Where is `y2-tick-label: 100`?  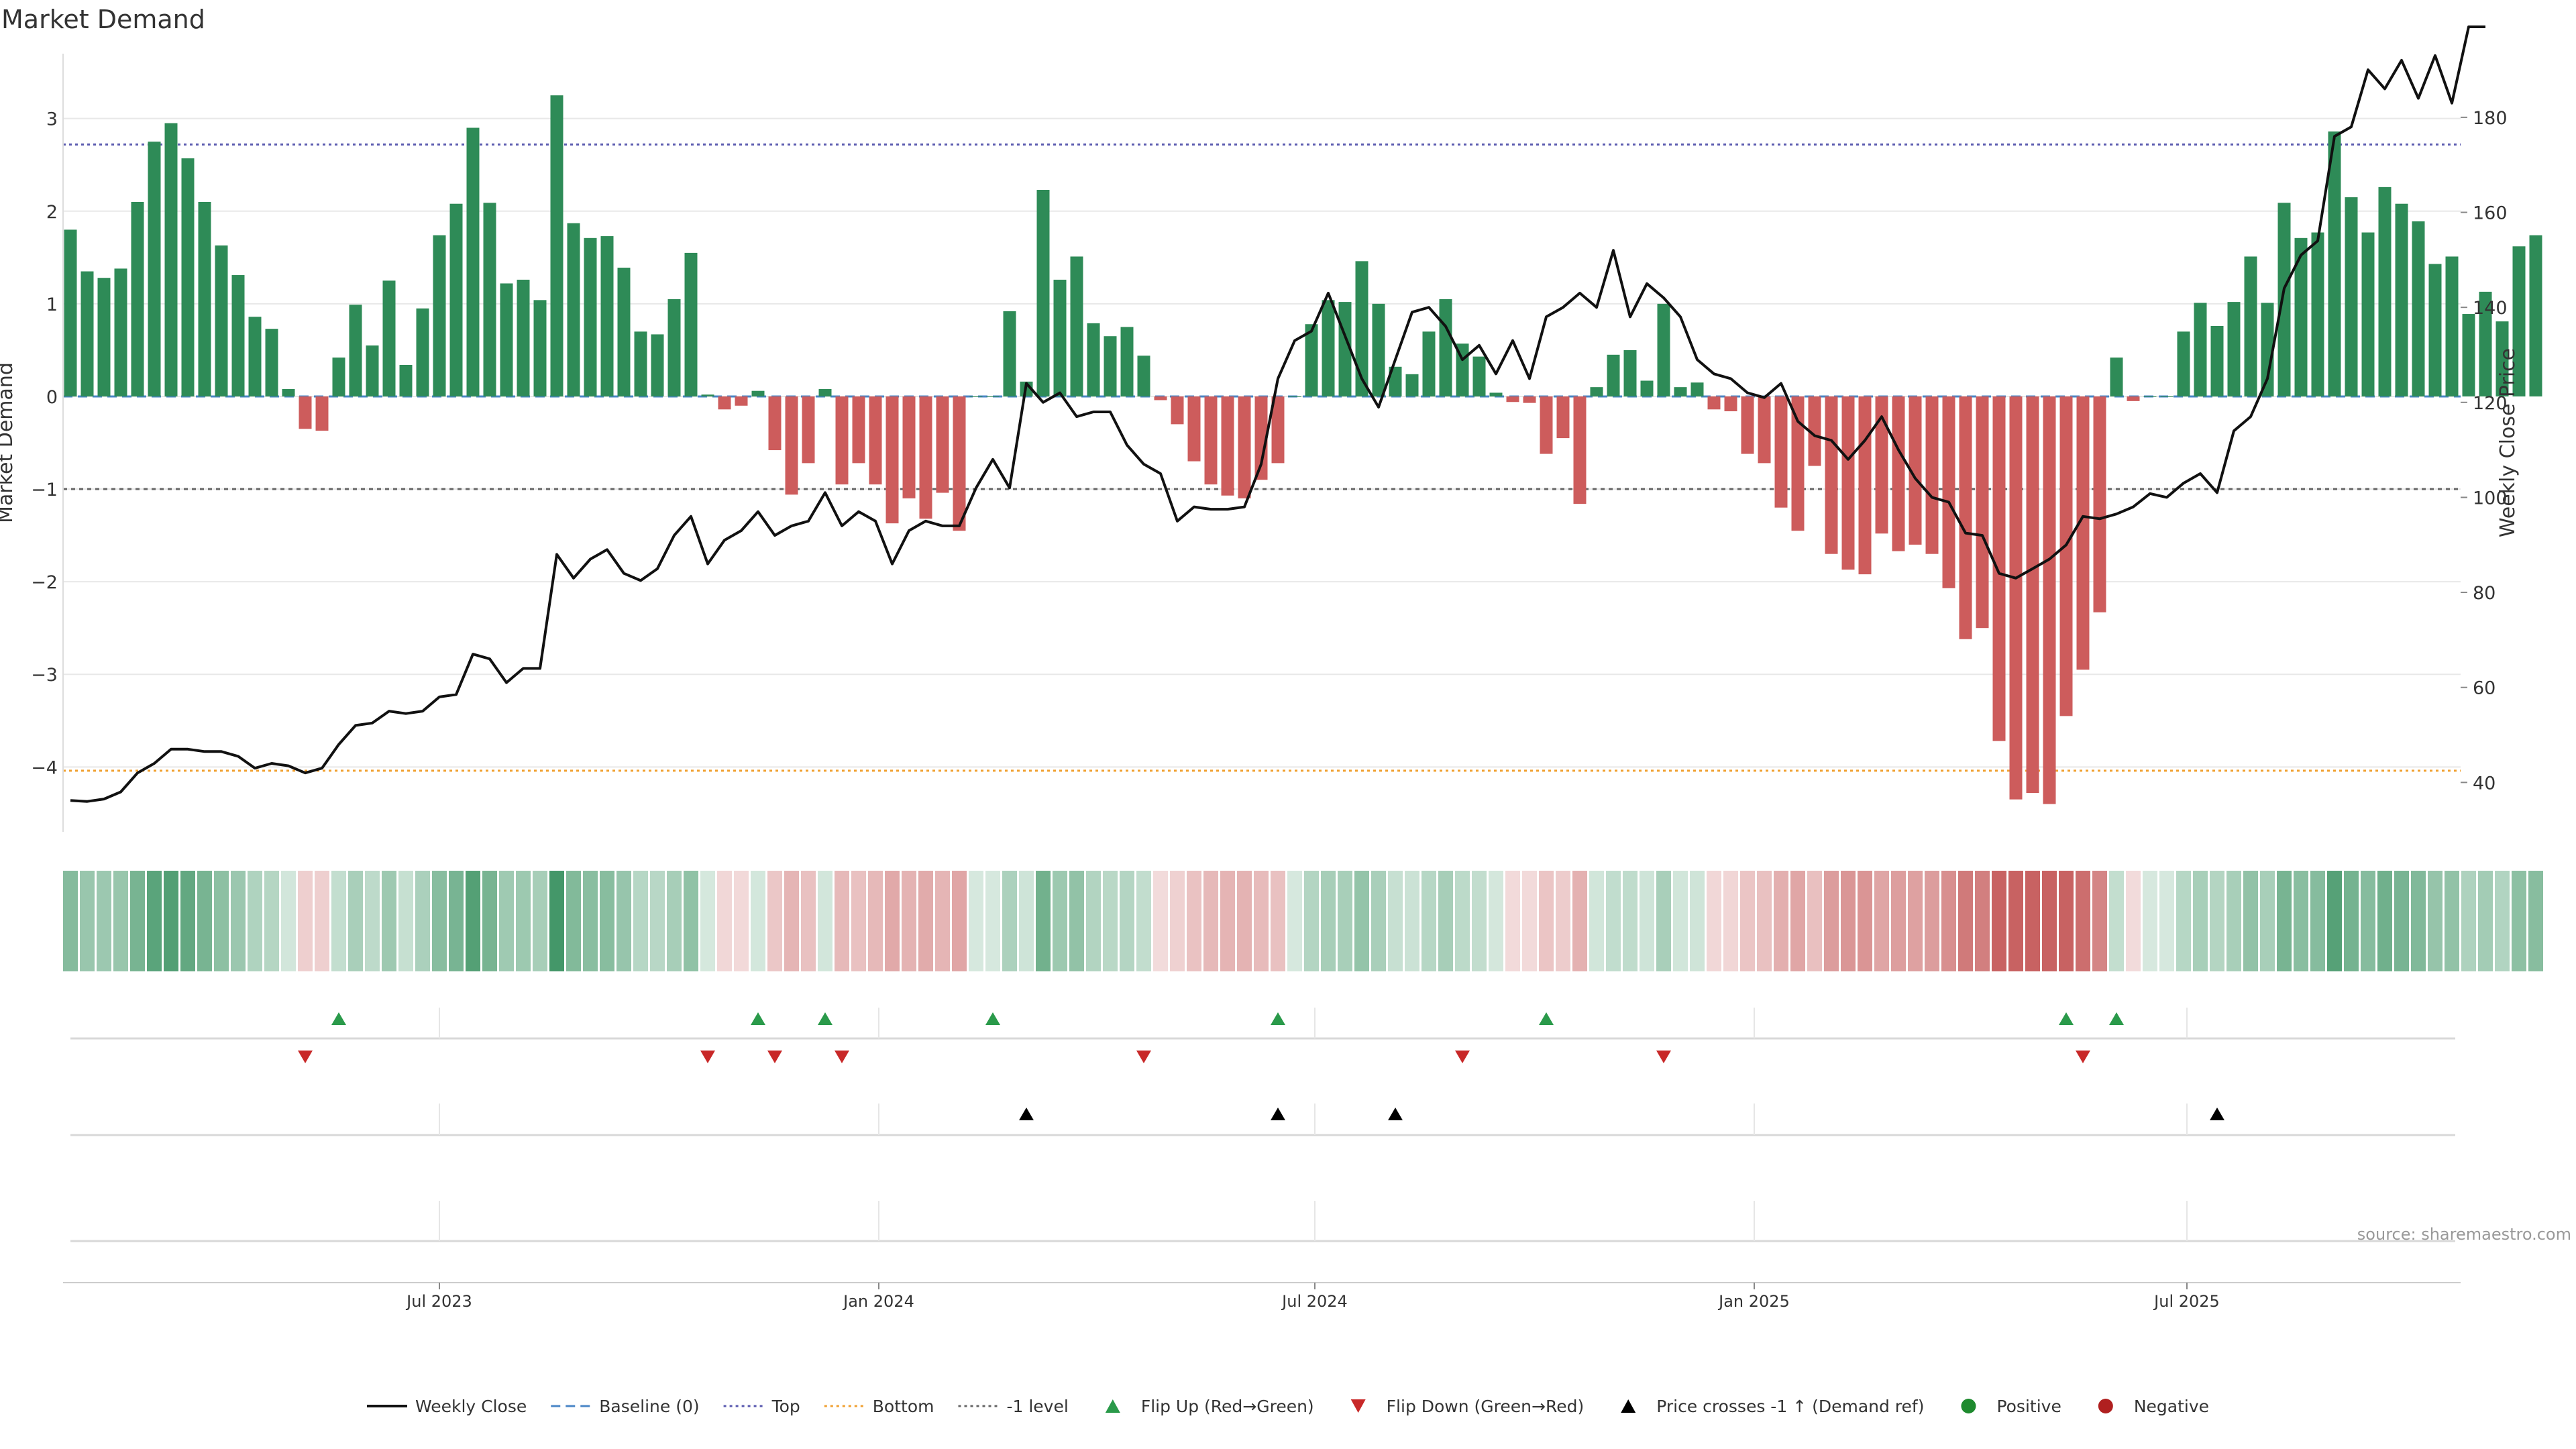 y2-tick-label: 100 is located at coordinates (2490, 498).